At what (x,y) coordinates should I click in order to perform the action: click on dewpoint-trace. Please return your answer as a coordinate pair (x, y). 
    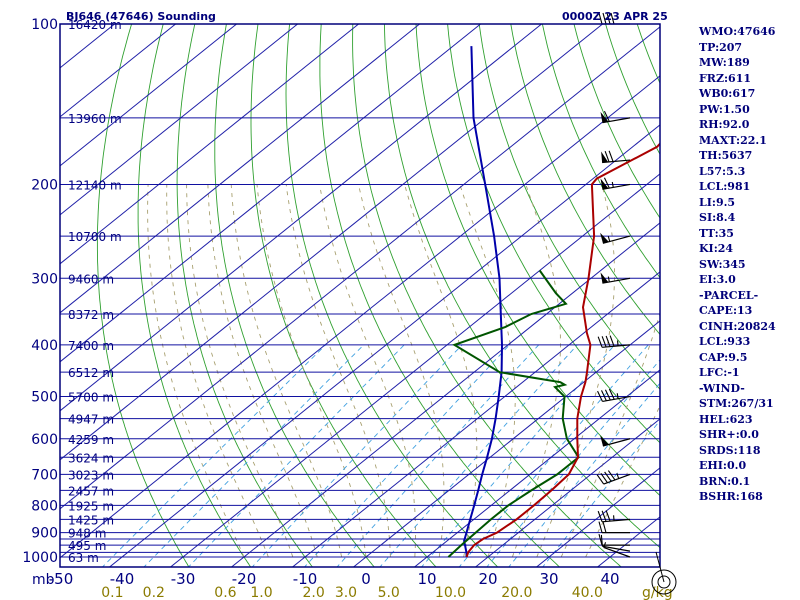
    Looking at the image, I should click on (513, 413).